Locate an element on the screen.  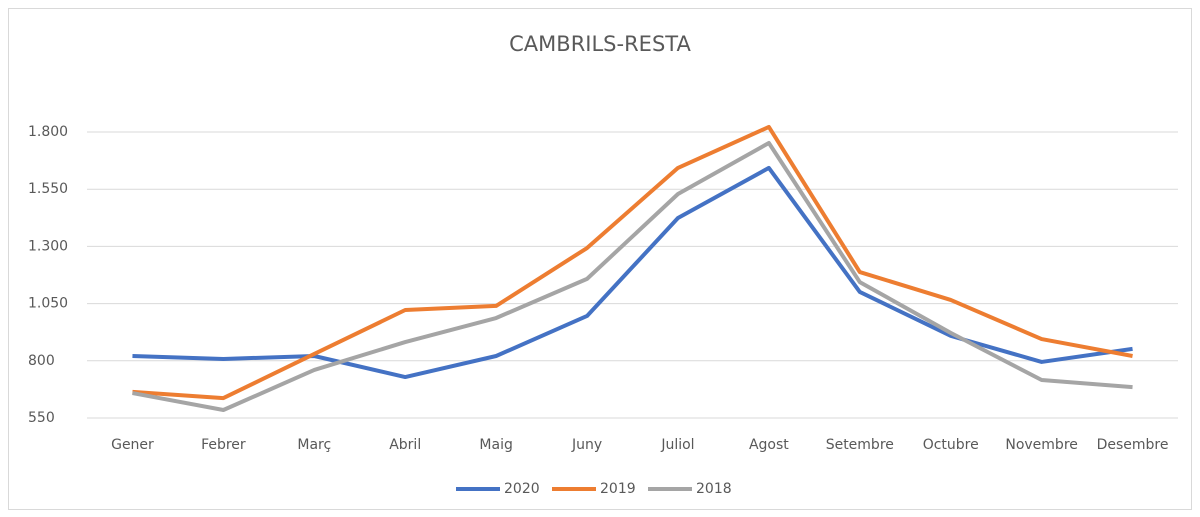
chart-title: CAMBRILS-RESTA is located at coordinates (600, 44).